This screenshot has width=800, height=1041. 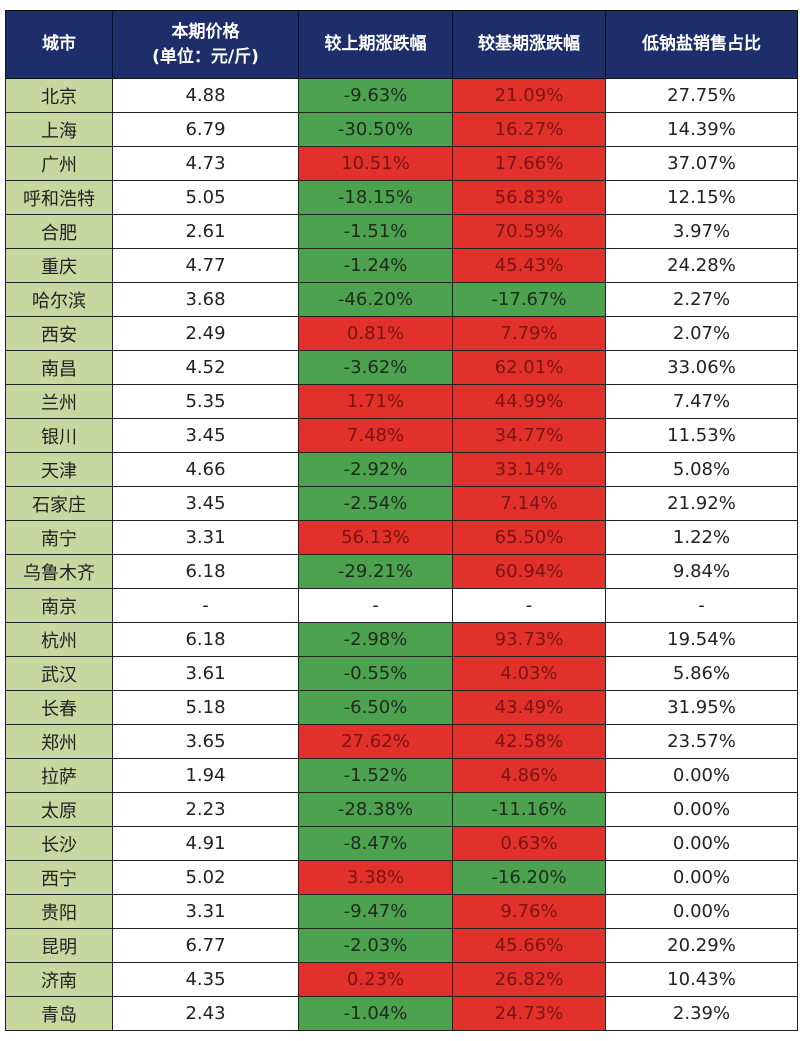 I want to click on change-vs-previous-cell: -2.54%, so click(x=375, y=503).